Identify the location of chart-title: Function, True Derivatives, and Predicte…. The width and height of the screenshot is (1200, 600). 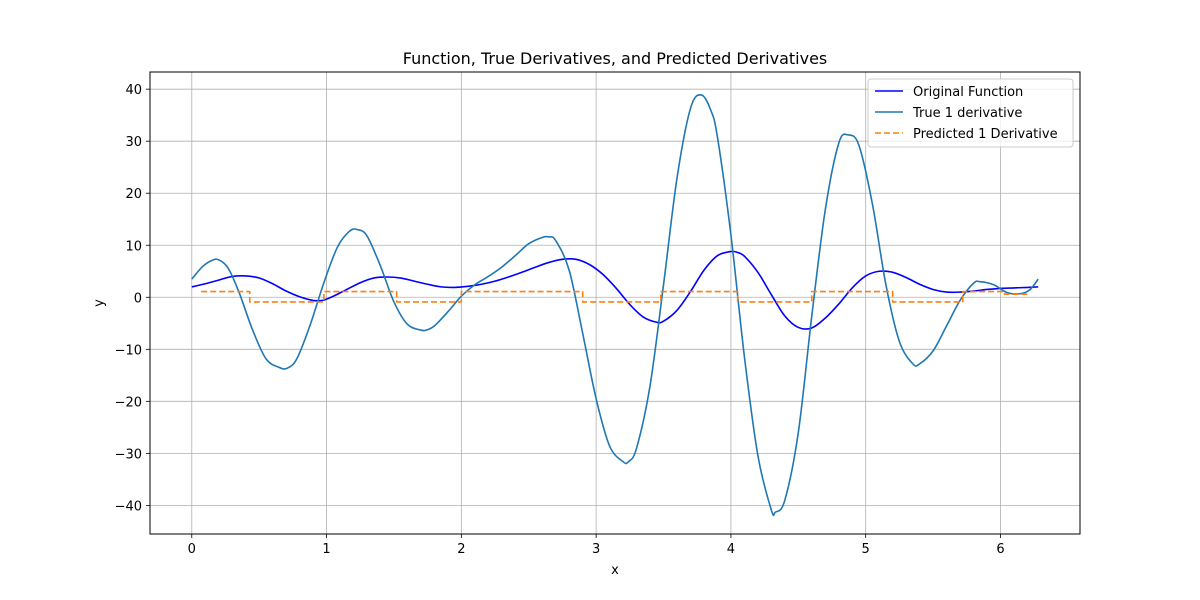
(615, 58).